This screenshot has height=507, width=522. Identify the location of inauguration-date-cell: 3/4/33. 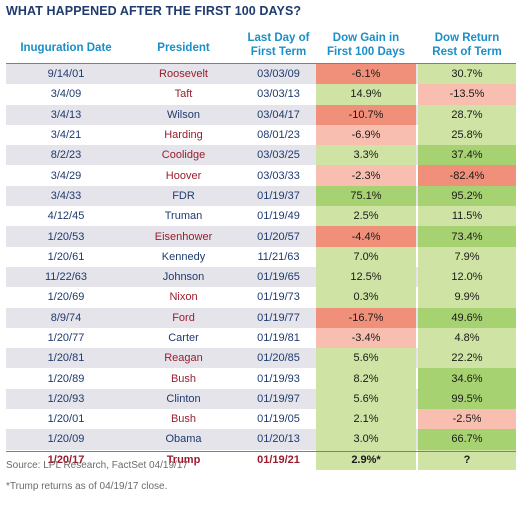
(66, 195).